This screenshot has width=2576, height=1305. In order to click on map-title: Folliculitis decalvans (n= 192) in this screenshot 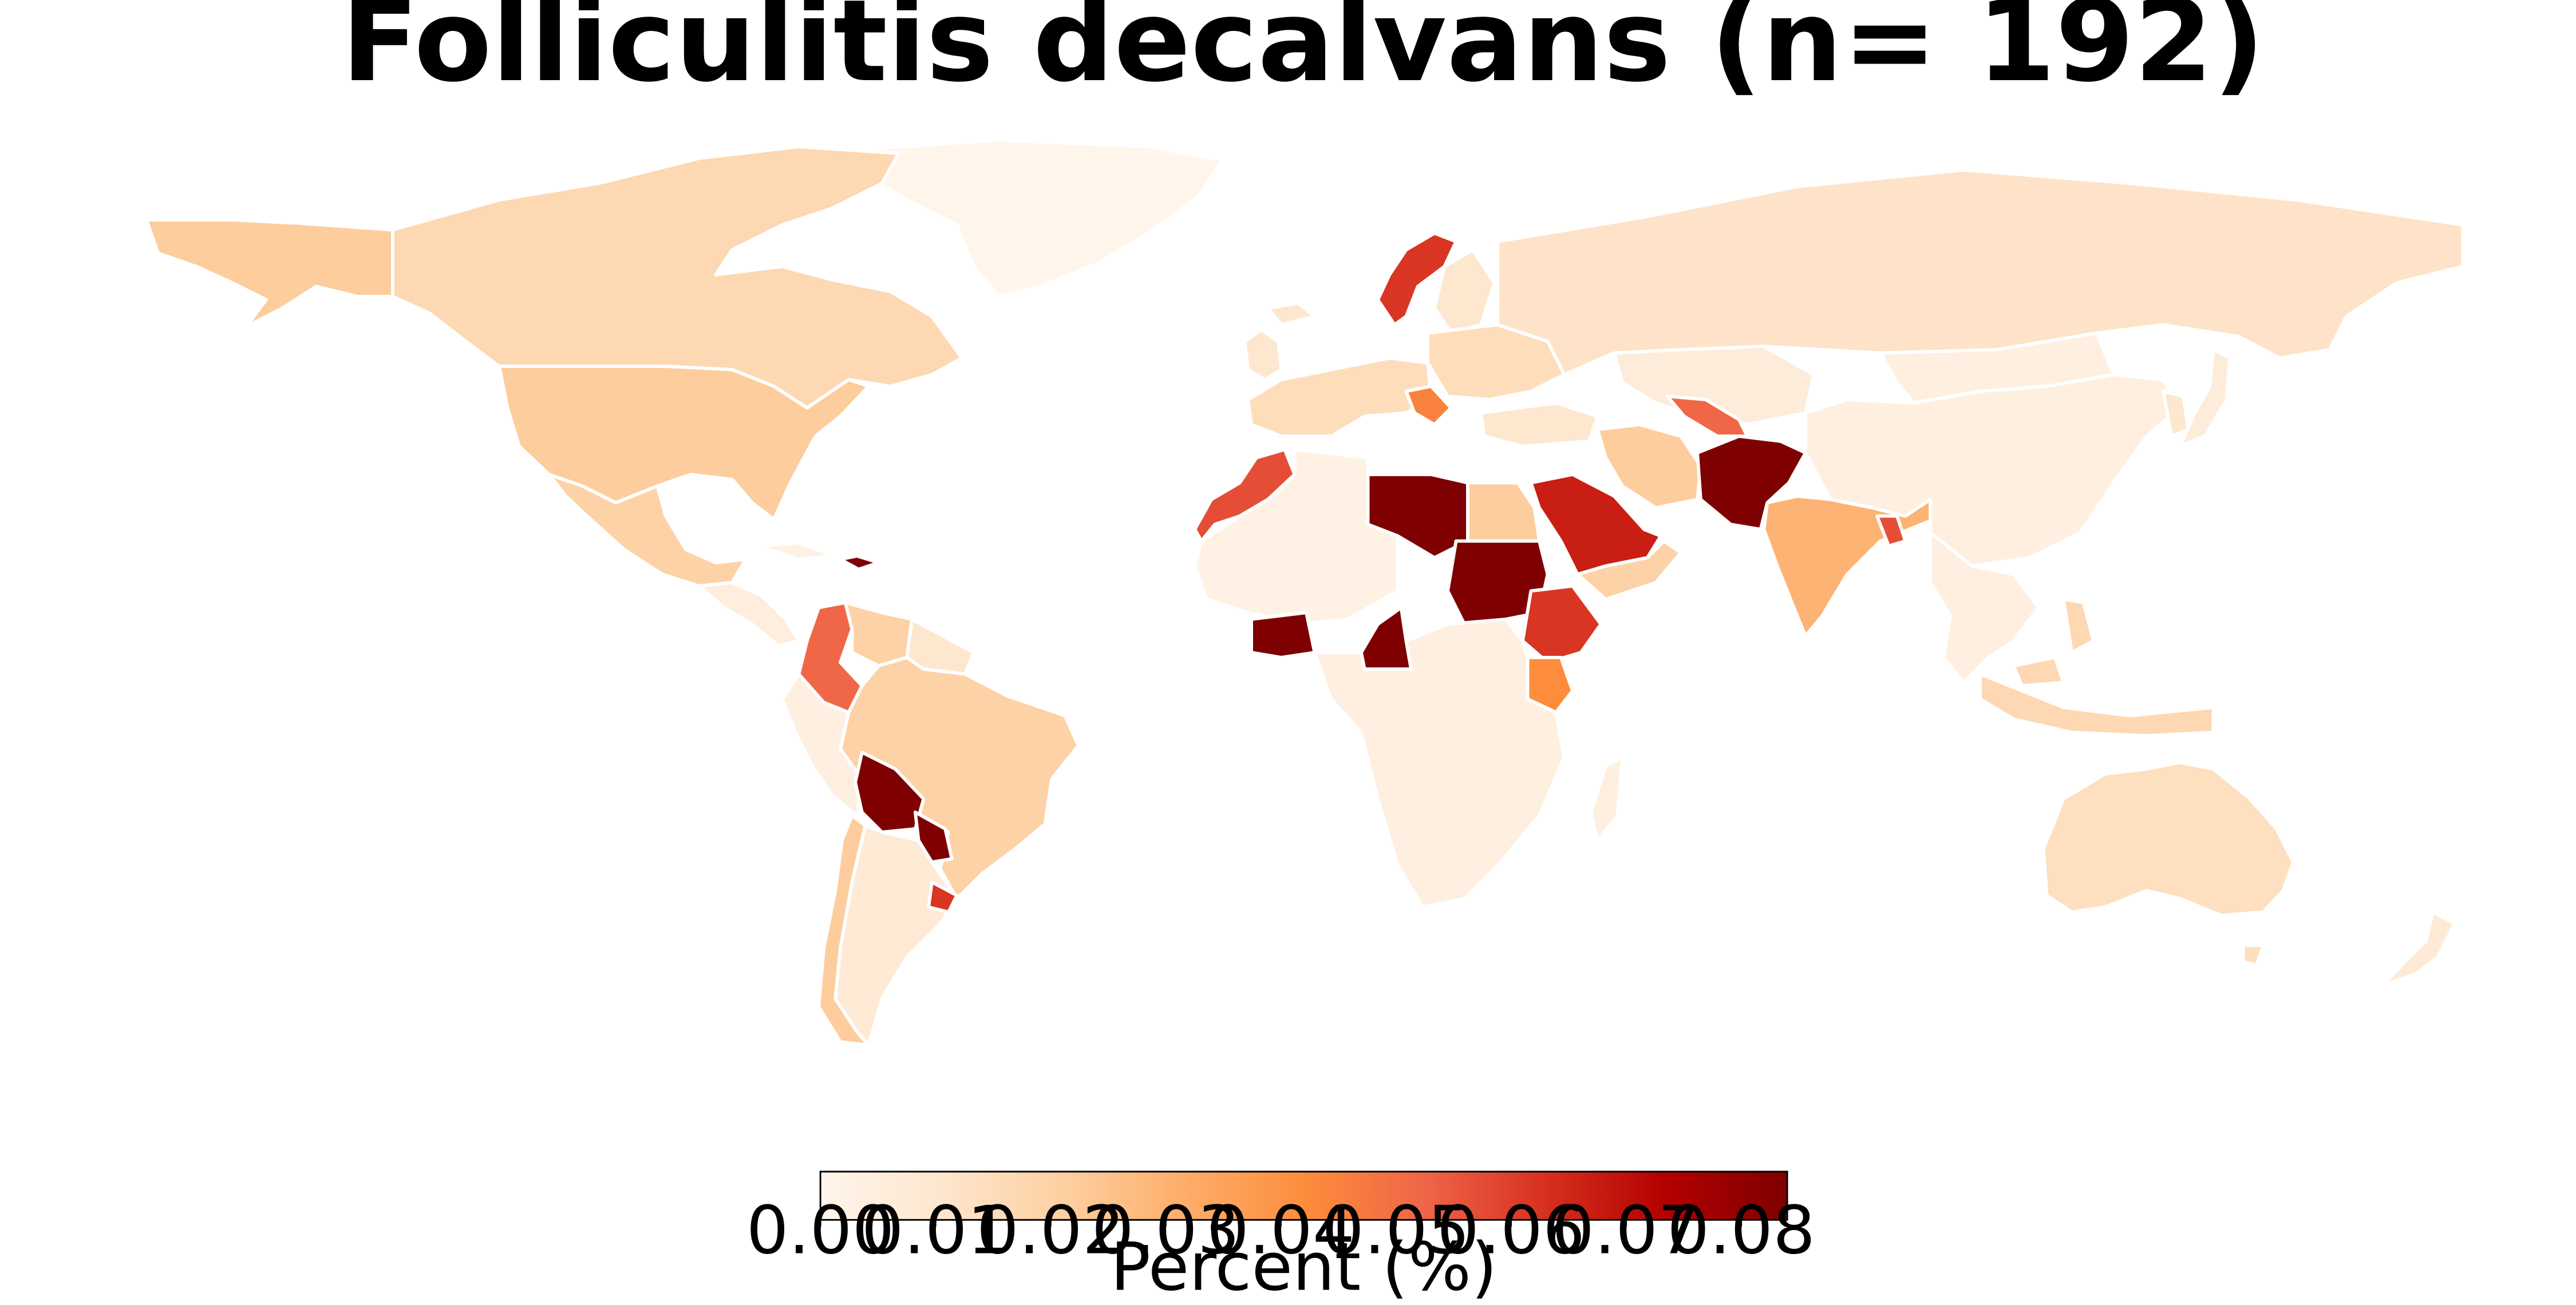, I will do `click(1303, 53)`.